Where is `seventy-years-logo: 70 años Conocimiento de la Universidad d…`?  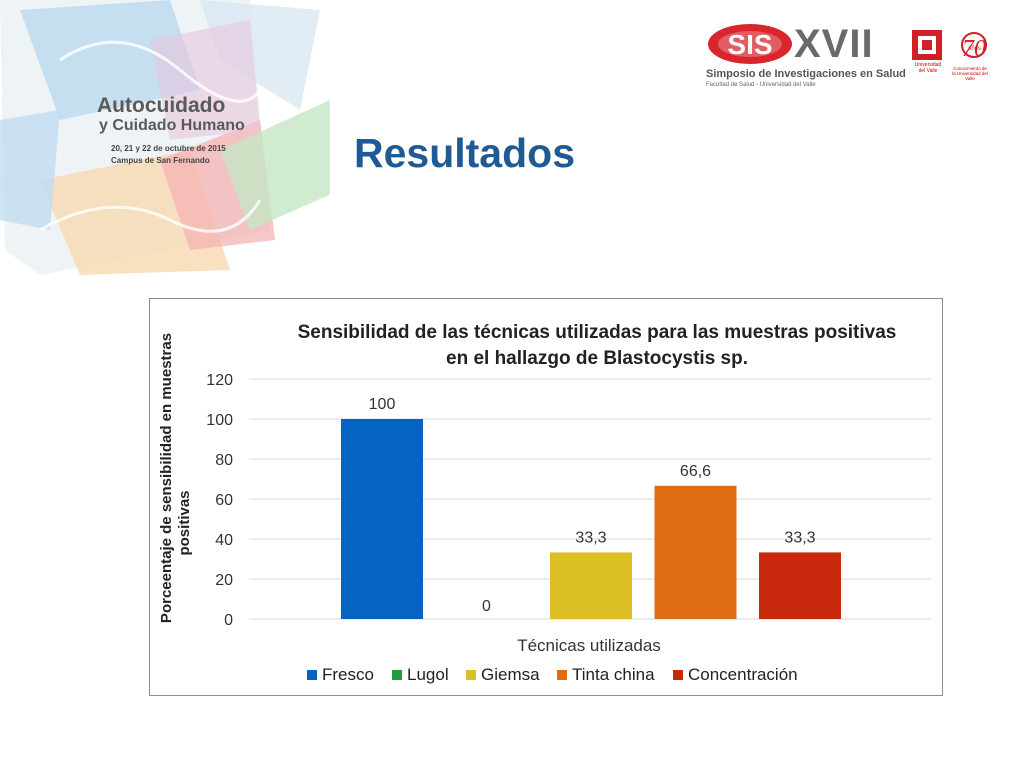
seventy-years-logo: 70 años Conocimiento de la Universidad d… is located at coordinates (970, 55).